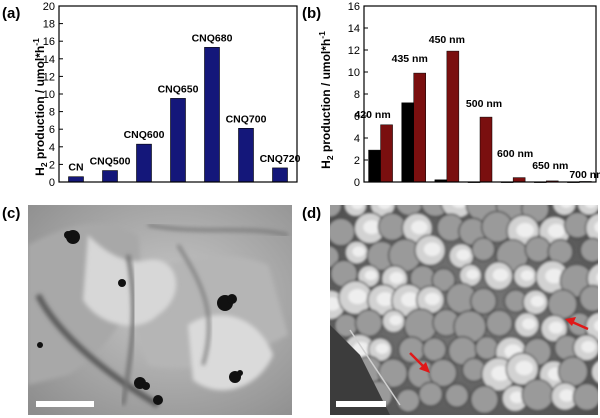 The height and width of the screenshot is (418, 600). I want to click on bar-label-b: 700 nm, so click(584, 175).